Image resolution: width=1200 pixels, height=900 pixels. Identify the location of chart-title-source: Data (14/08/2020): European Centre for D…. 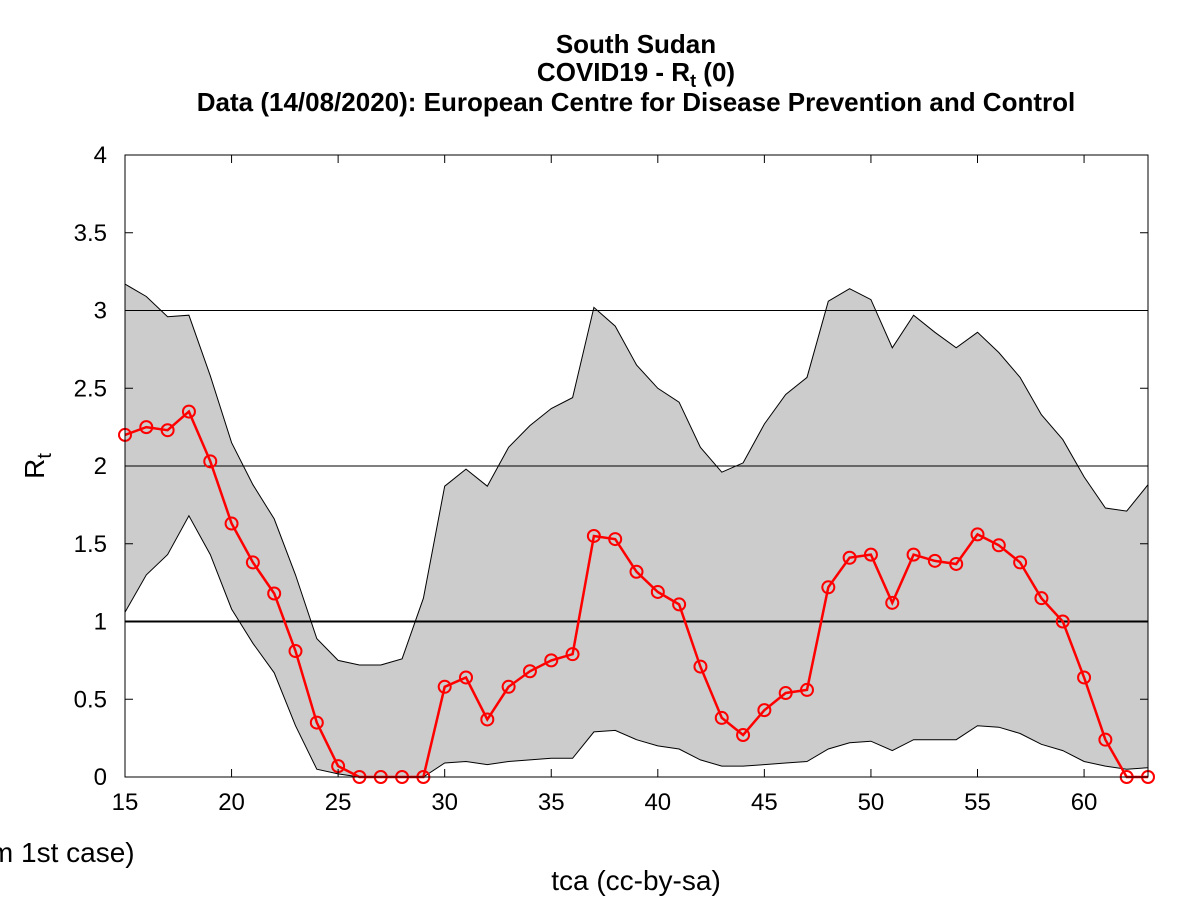
(636, 102).